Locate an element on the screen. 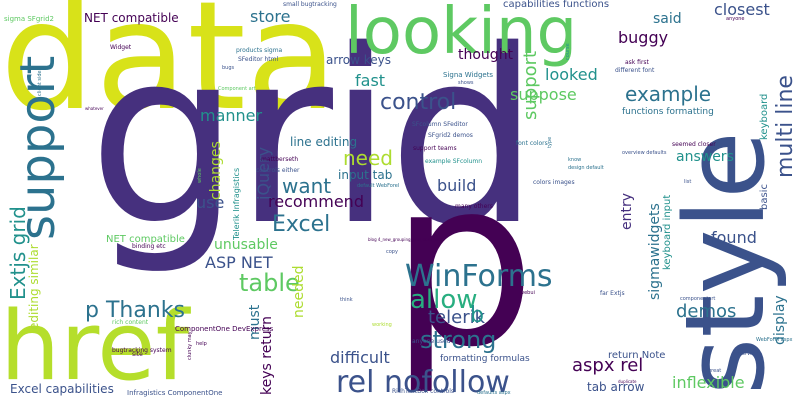 This screenshot has height=400, width=800. cloud-word-widget: Widget is located at coordinates (121, 47).